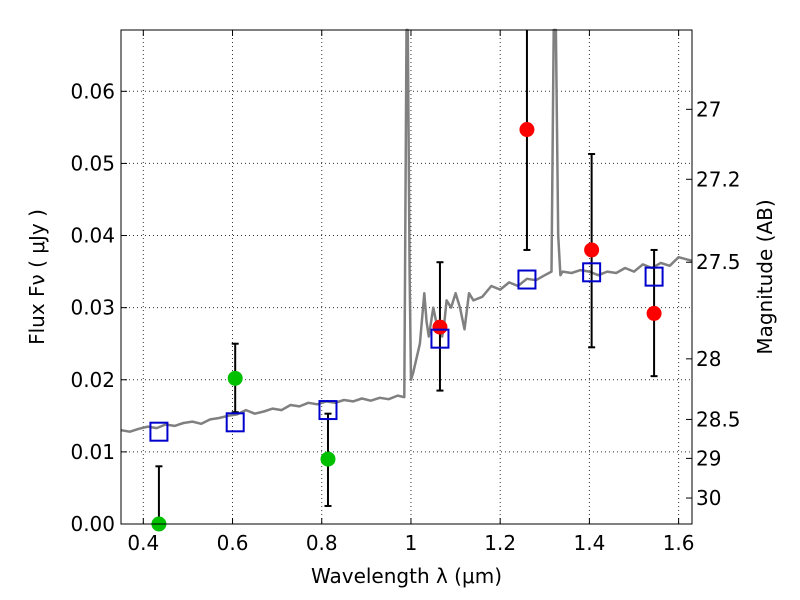 Image resolution: width=800 pixels, height=600 pixels. Describe the element at coordinates (37, 277) in the screenshot. I see `y-axis-title: Flux Fν ( μJy )` at that location.